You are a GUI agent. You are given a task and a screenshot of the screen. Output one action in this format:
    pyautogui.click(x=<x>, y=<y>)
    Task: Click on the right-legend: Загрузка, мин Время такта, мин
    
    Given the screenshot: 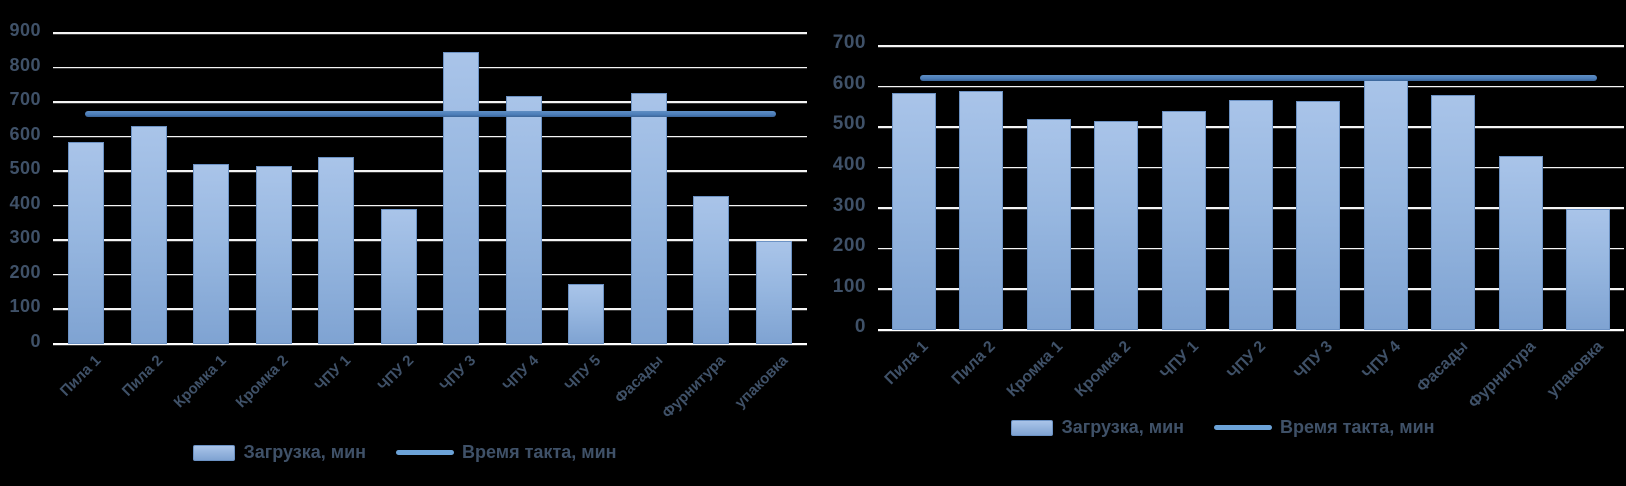 What is the action you would take?
    pyautogui.click(x=1223, y=427)
    